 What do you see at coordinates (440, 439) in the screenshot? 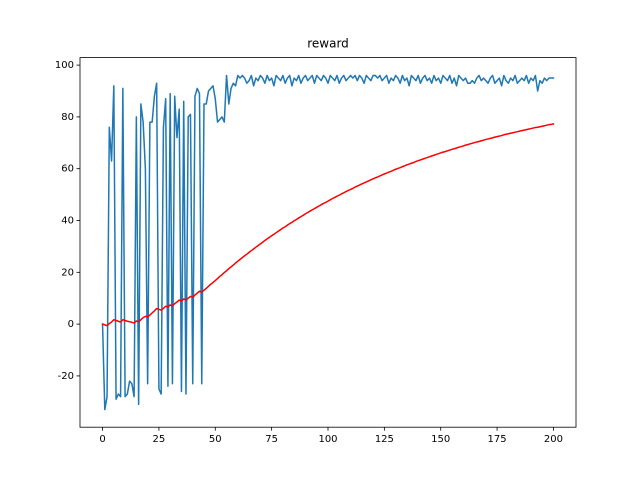
I see `x-tick-label: 150` at bounding box center [440, 439].